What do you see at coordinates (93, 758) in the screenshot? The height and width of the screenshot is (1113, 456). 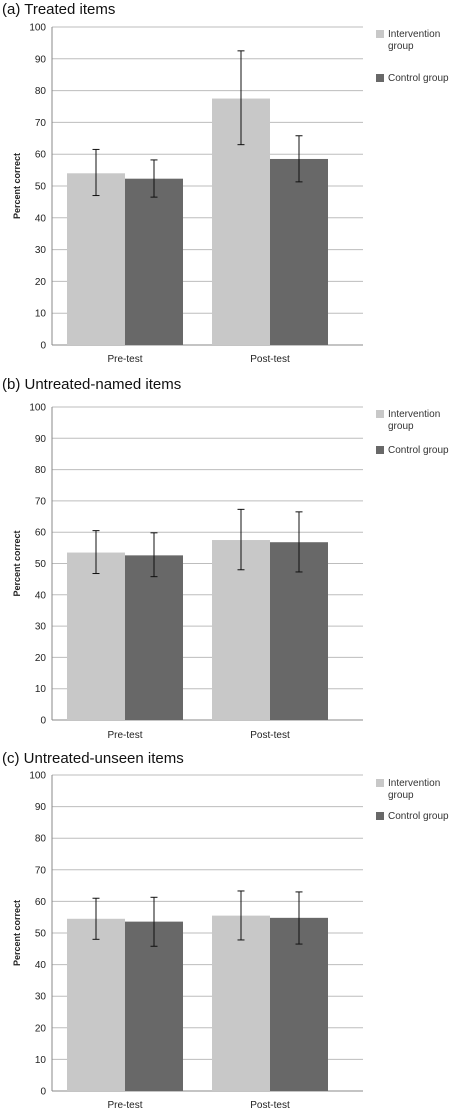 I see `chart-title: (c) Untreated-unseen items` at bounding box center [93, 758].